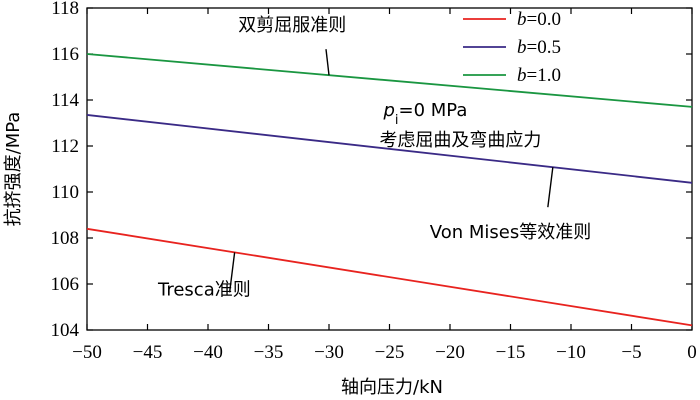 The image size is (700, 400). I want to click on x-tick-label: −15, so click(511, 352).